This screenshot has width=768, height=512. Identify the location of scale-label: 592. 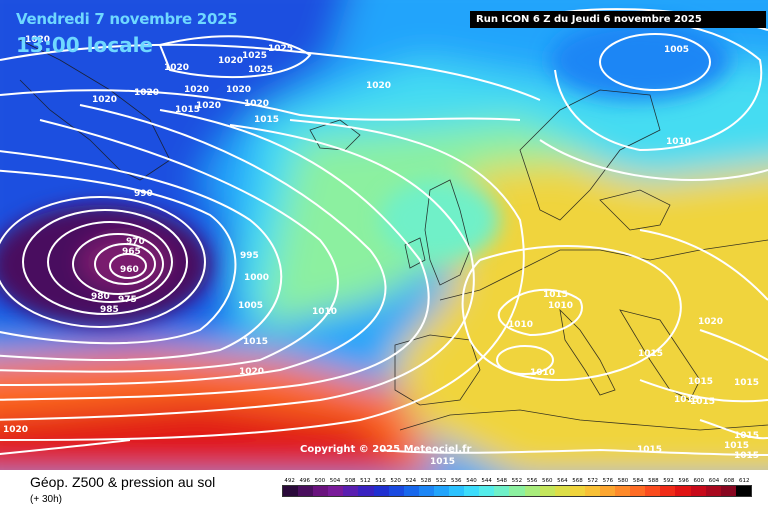
(668, 481).